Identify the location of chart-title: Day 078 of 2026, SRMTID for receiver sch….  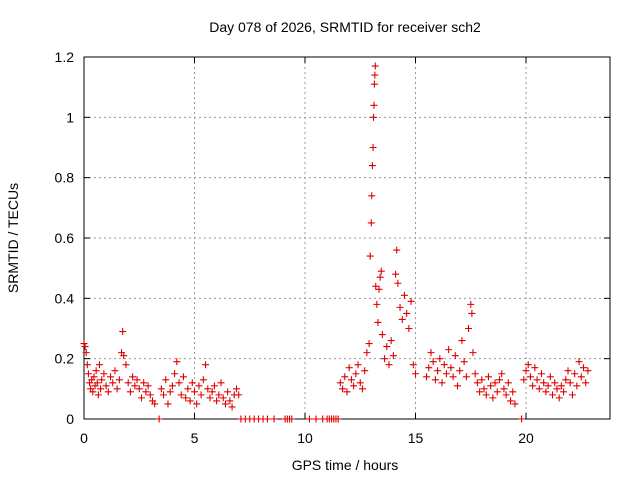
(345, 27).